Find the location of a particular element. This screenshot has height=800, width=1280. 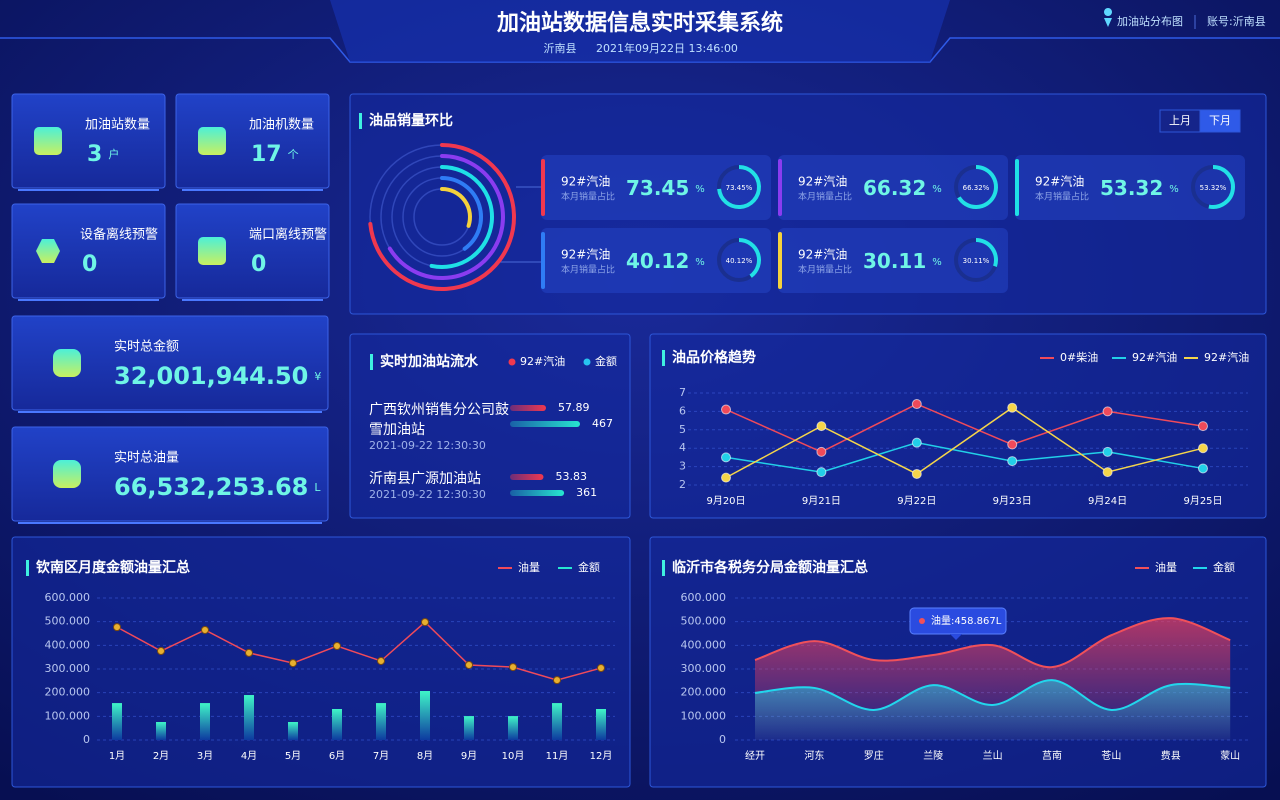

x-tick-label: 9月23日 is located at coordinates (1012, 501).